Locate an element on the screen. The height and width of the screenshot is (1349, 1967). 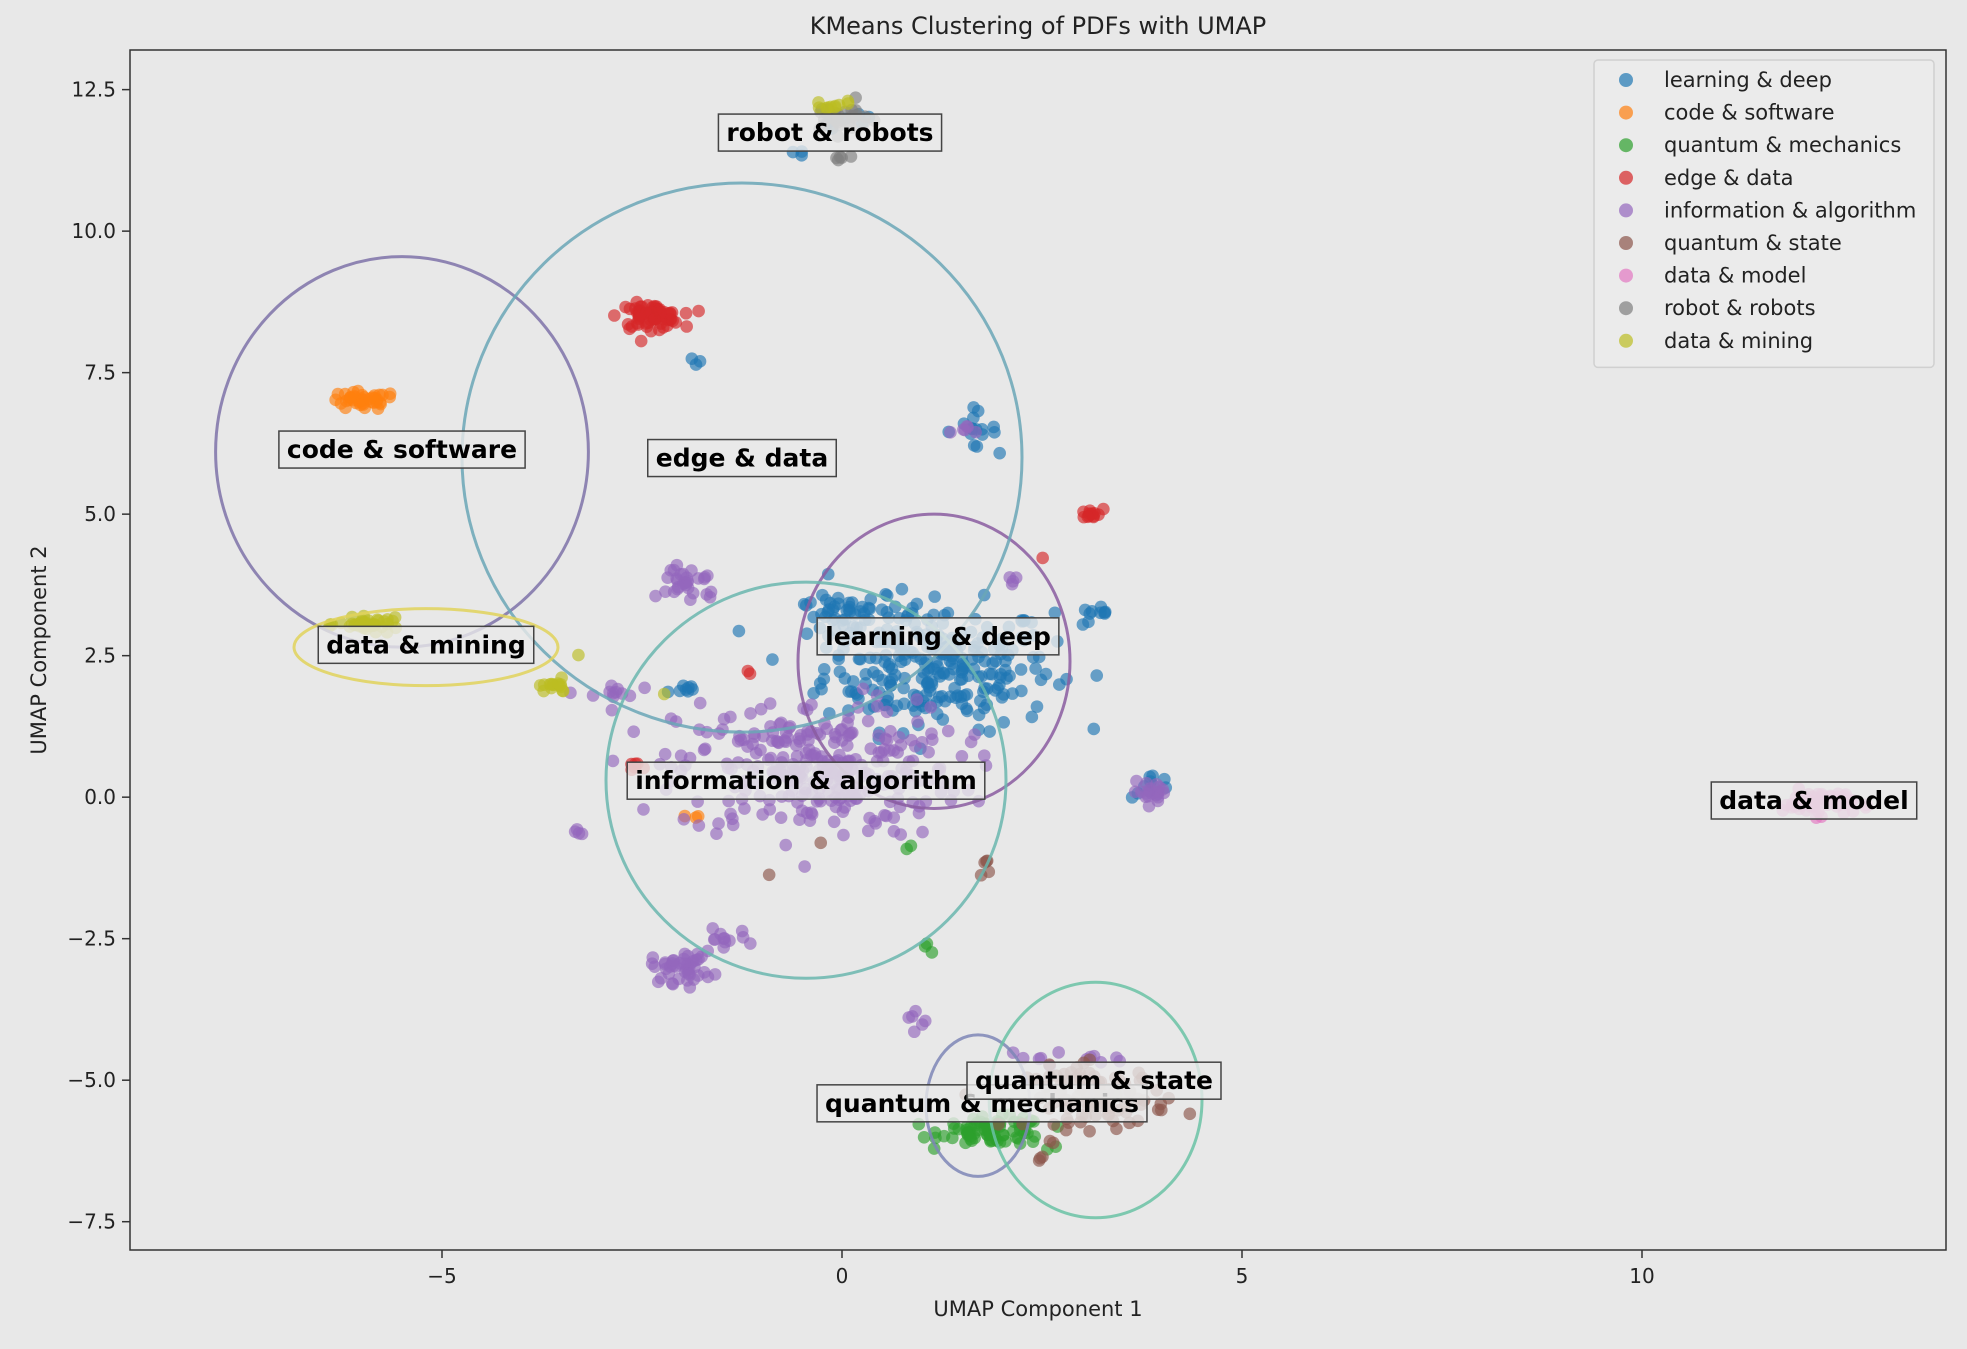
cluster-label: code & software is located at coordinates (402, 449).